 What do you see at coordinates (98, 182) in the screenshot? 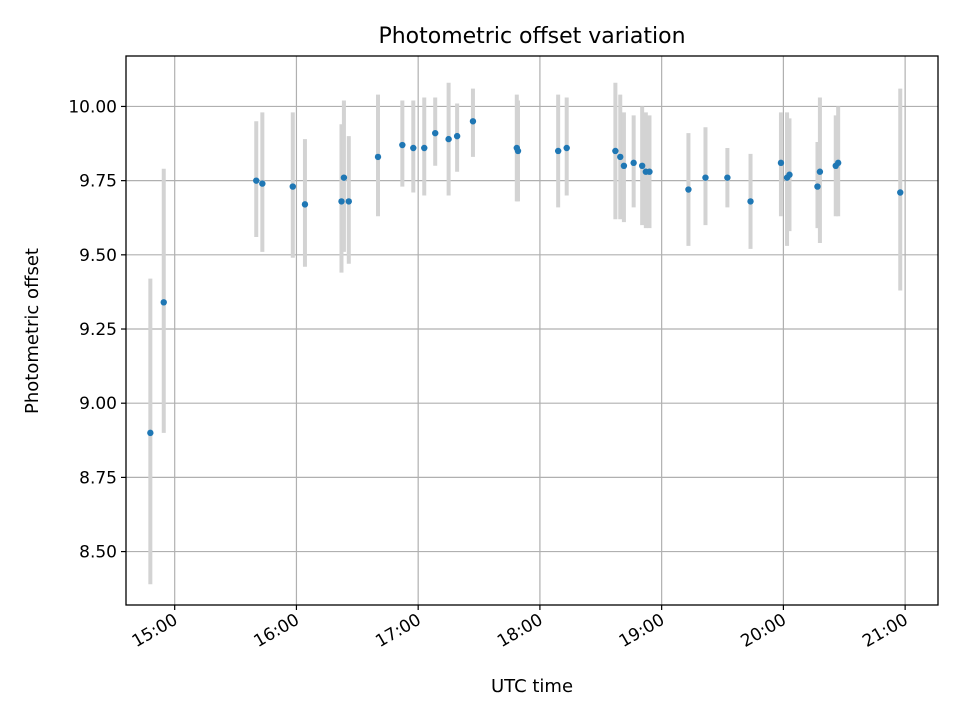
I see `y-tick-label: 9.75` at bounding box center [98, 182].